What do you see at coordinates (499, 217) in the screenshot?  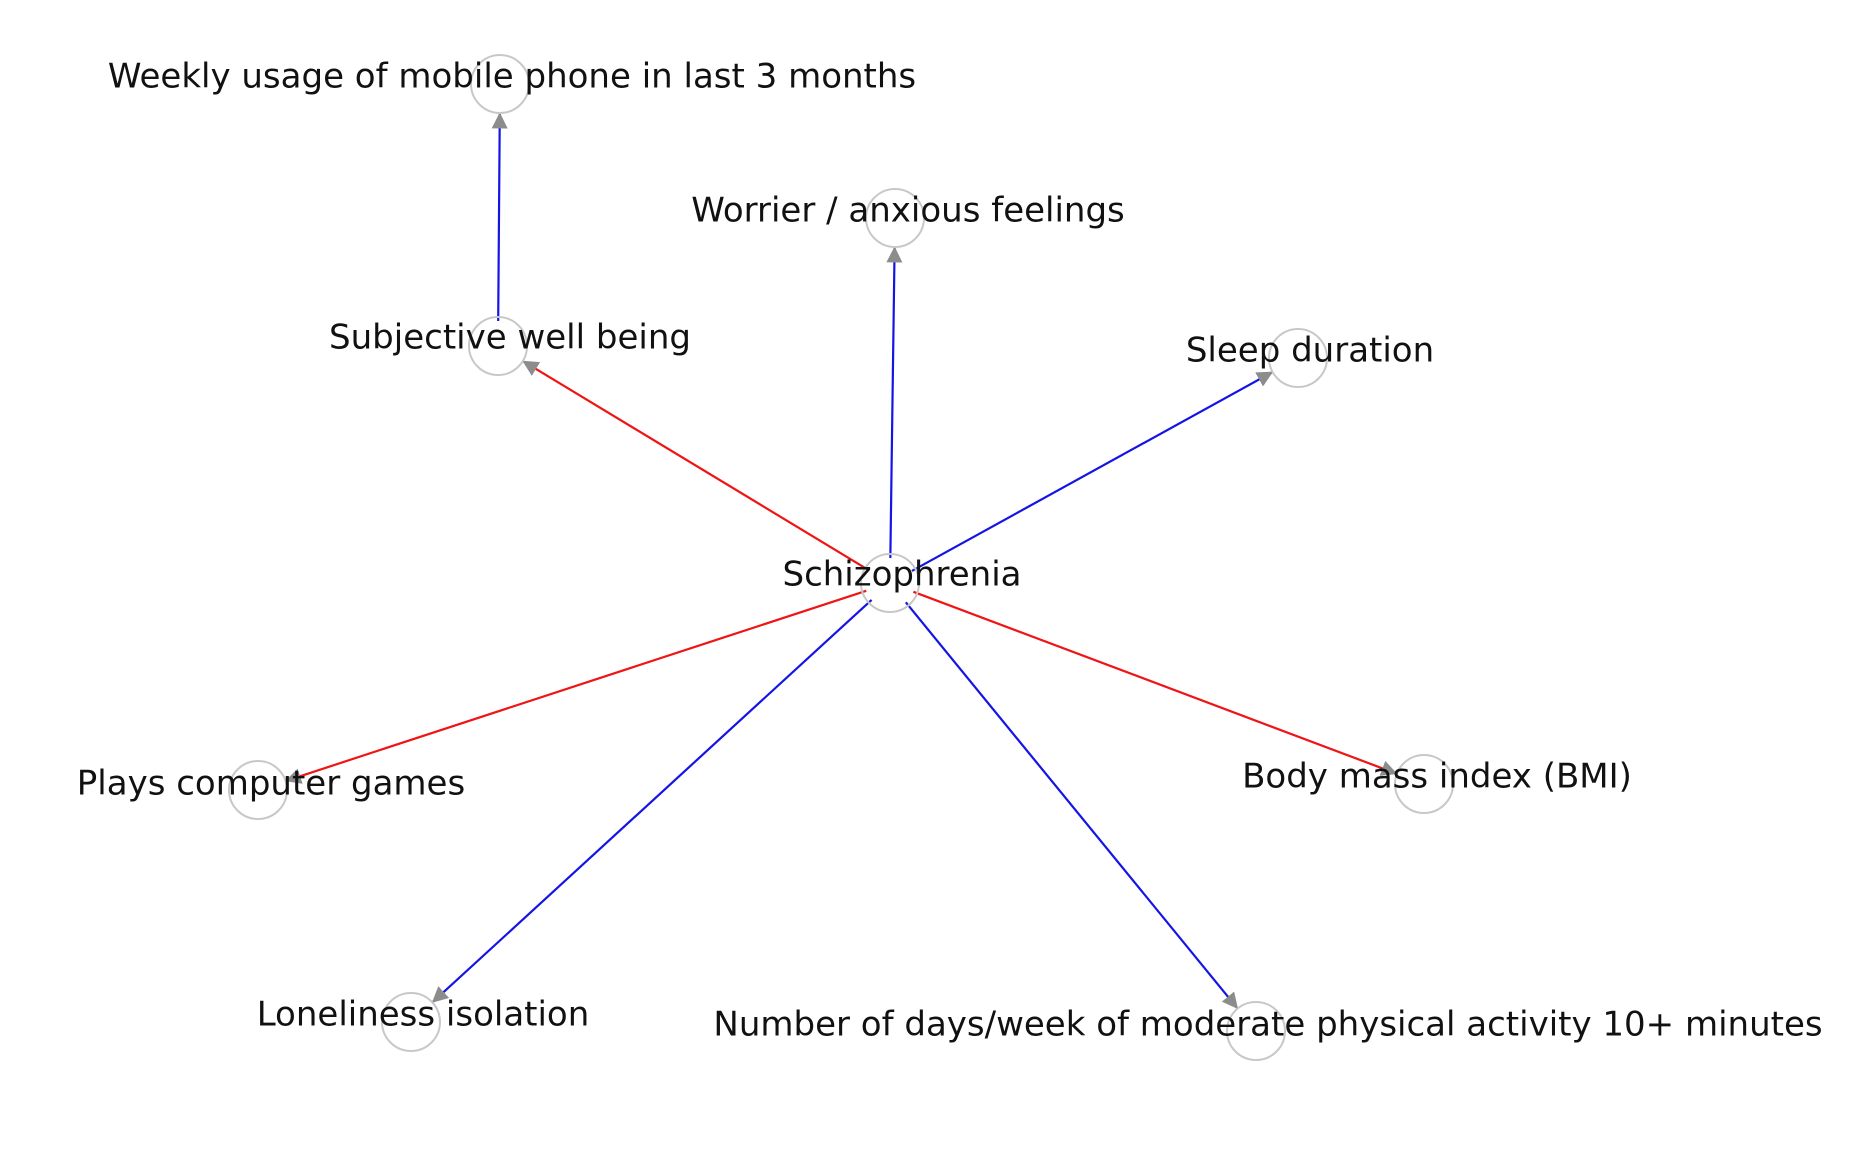 I see `edge-subjective_wellbeing-to-weekly_phone` at bounding box center [499, 217].